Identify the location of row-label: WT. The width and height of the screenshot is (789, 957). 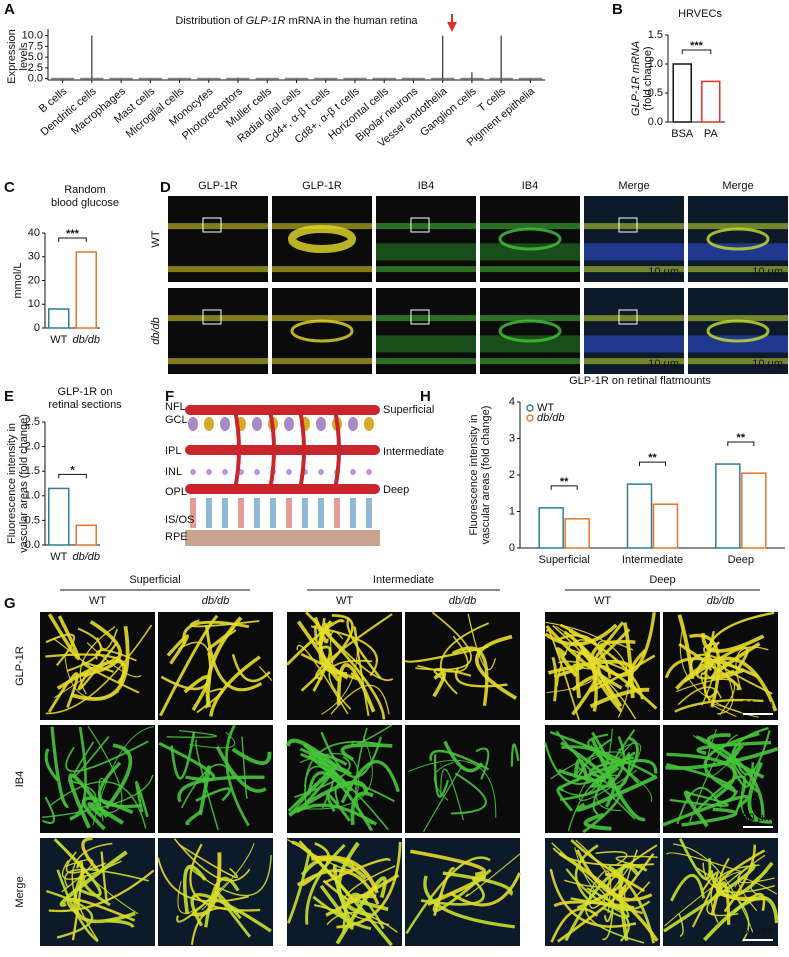
(156, 238).